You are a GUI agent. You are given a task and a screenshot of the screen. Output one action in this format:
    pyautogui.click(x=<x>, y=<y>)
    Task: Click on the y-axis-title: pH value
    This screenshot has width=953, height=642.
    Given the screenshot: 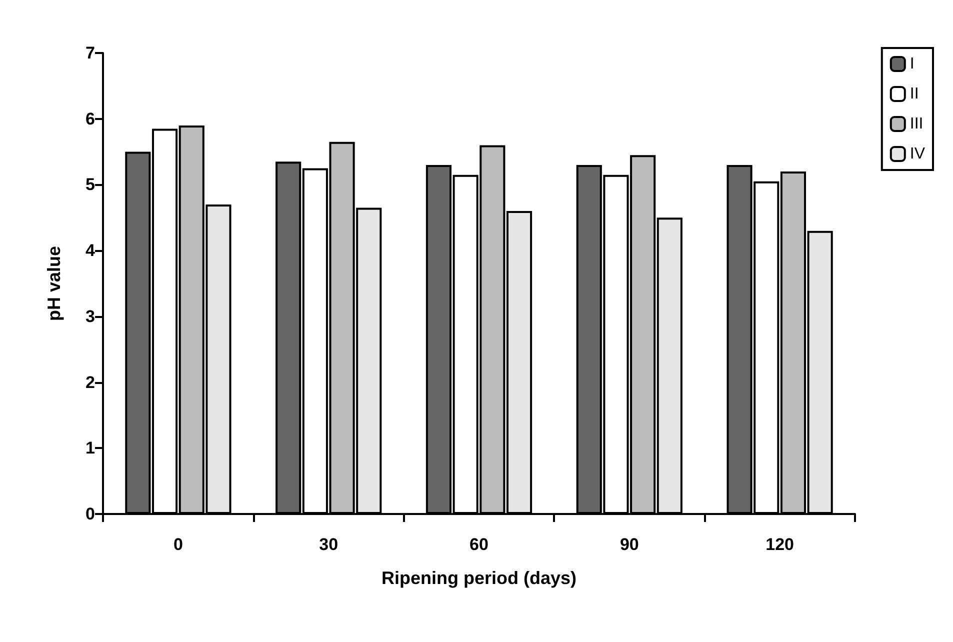 What is the action you would take?
    pyautogui.click(x=54, y=284)
    